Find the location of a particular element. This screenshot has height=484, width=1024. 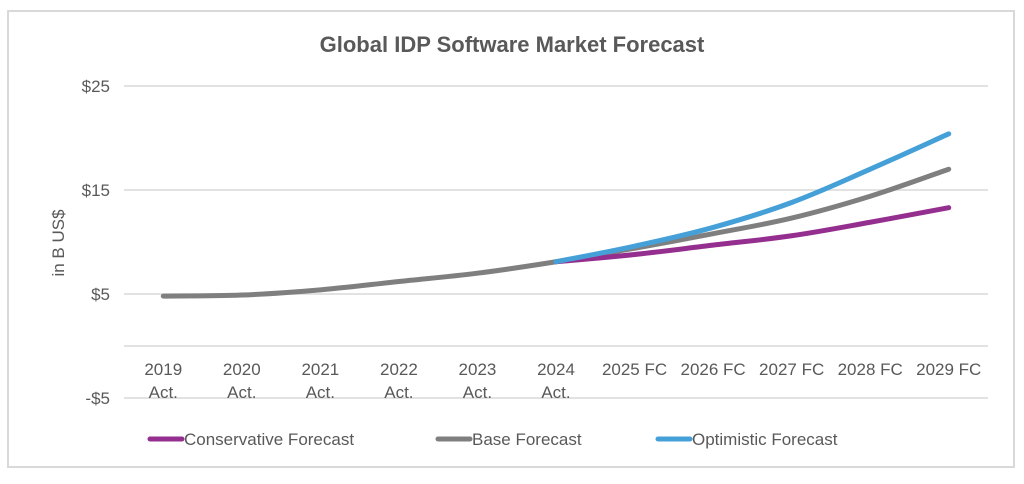

x-tick-label-line1: 2021 is located at coordinates (320, 369).